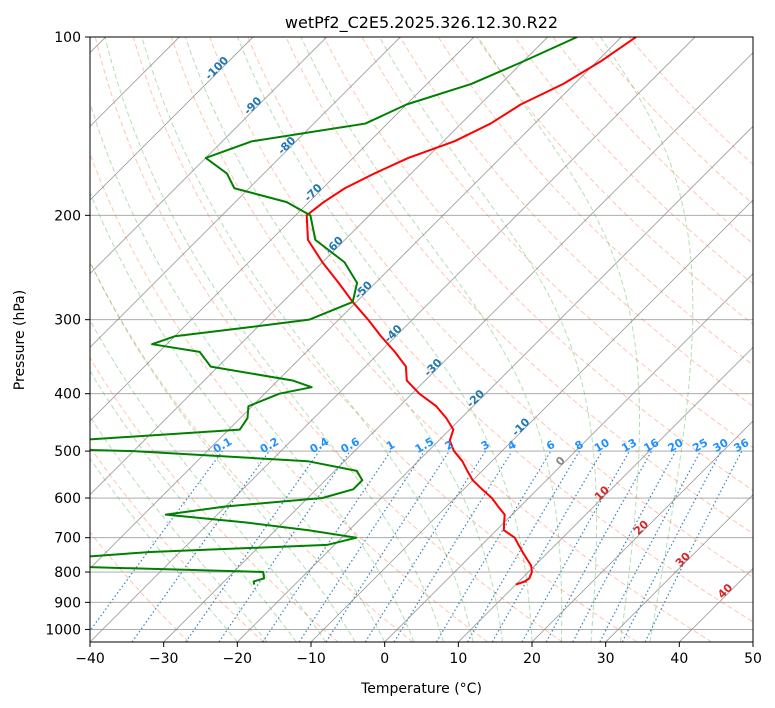  What do you see at coordinates (67, 499) in the screenshot?
I see `y-tick-label: 600` at bounding box center [67, 499].